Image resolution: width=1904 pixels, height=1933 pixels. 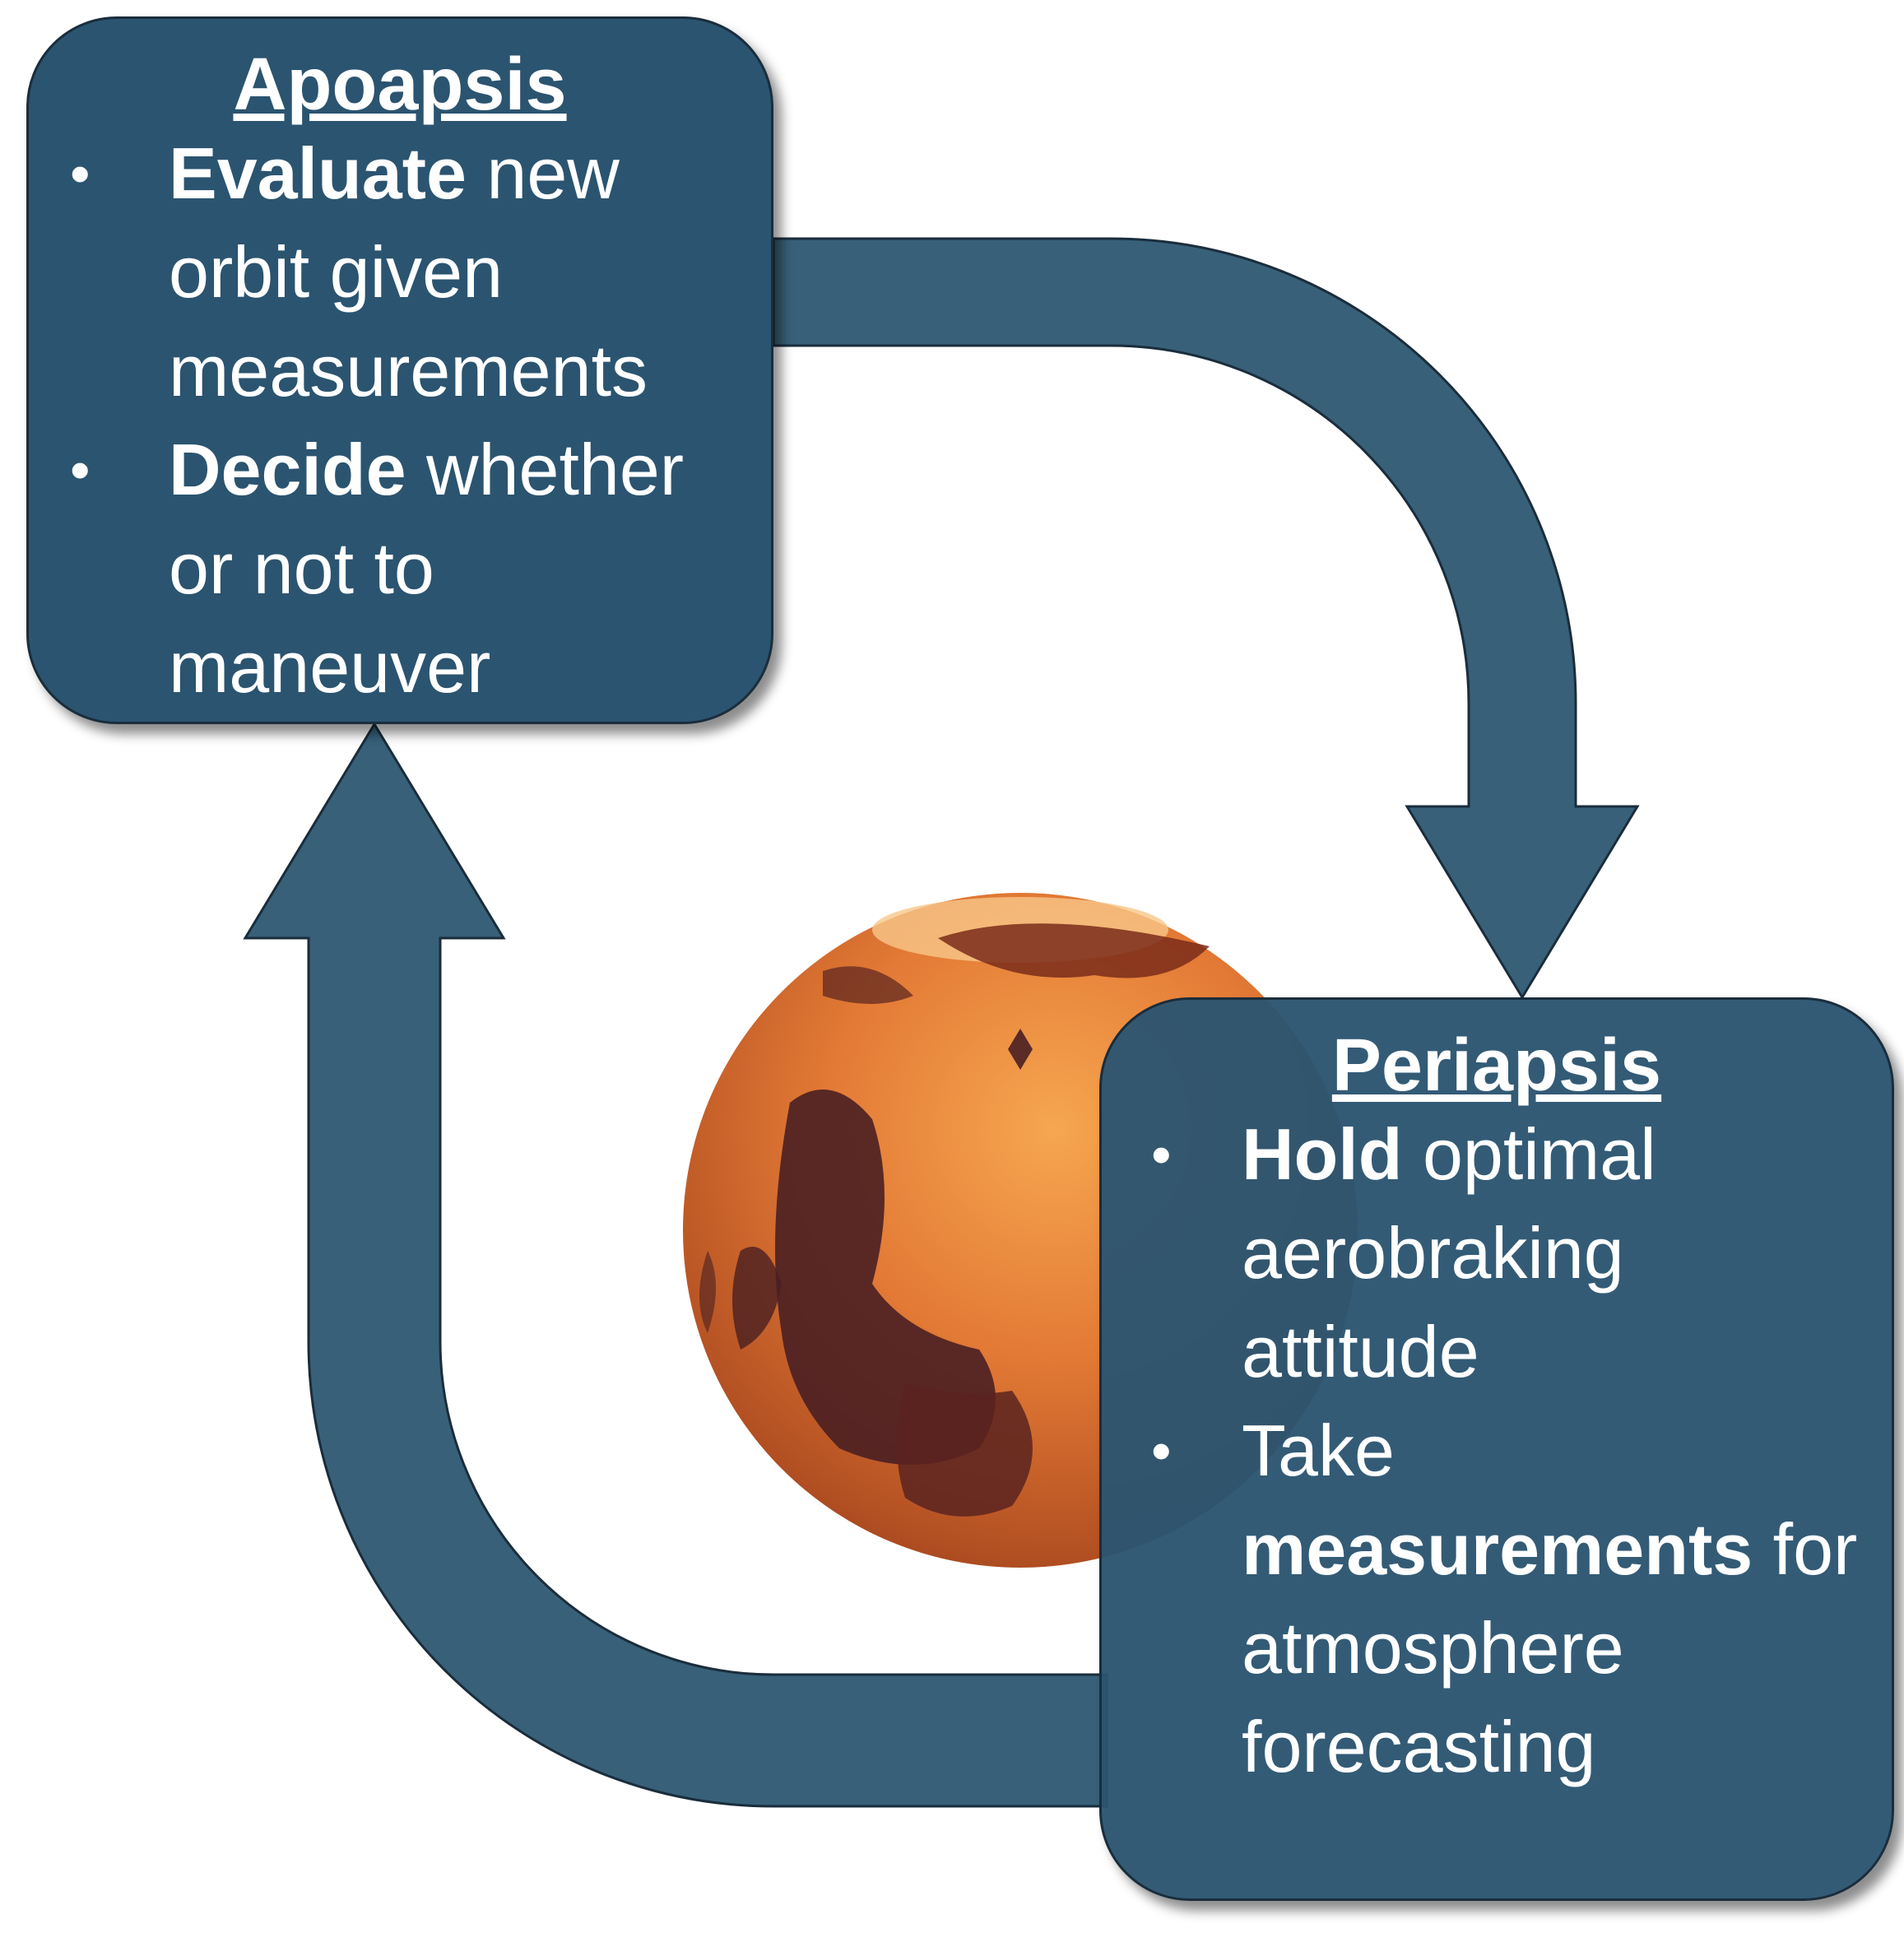 What do you see at coordinates (287, 470) in the screenshot?
I see `bullet-keyword: Decide` at bounding box center [287, 470].